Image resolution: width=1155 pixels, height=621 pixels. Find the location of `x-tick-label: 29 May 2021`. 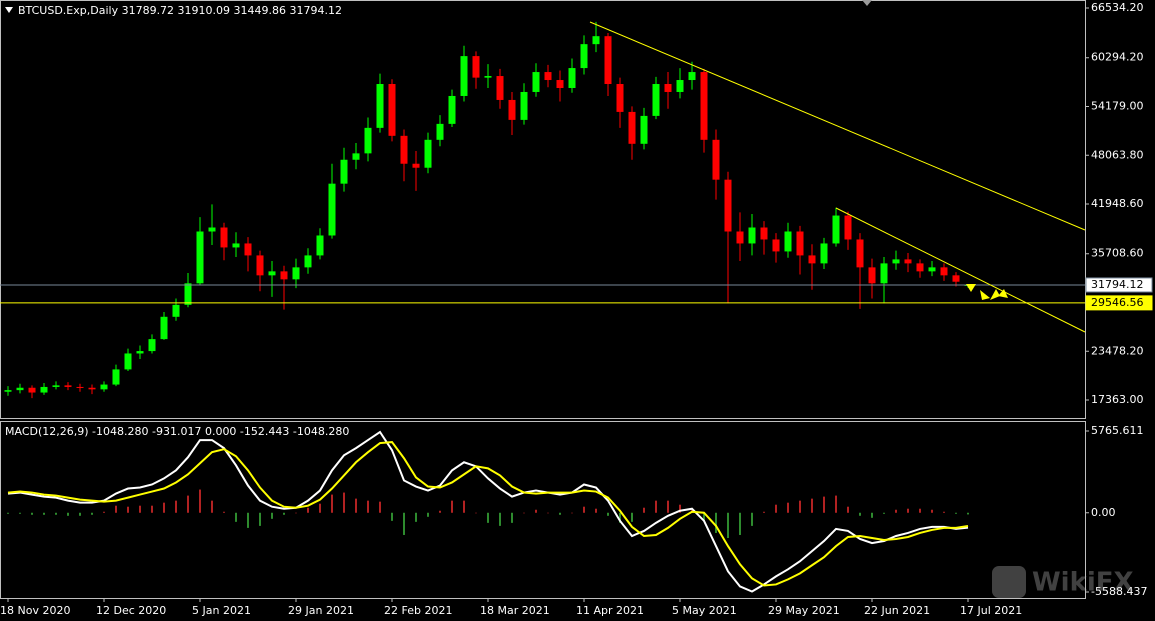

x-tick-label: 29 May 2021 is located at coordinates (804, 610).